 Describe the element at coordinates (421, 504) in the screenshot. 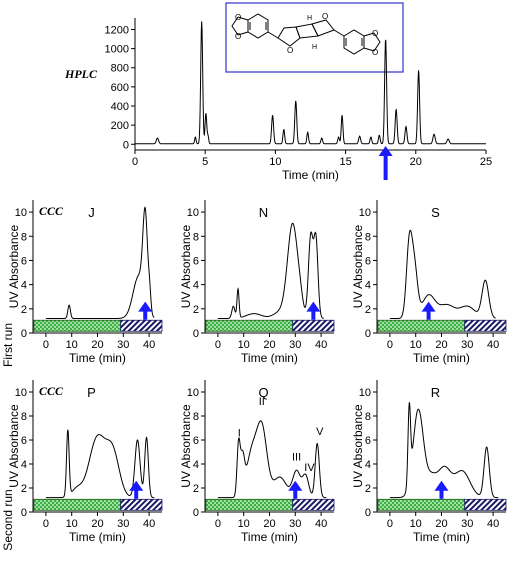

I see `R-stationary-bar` at that location.